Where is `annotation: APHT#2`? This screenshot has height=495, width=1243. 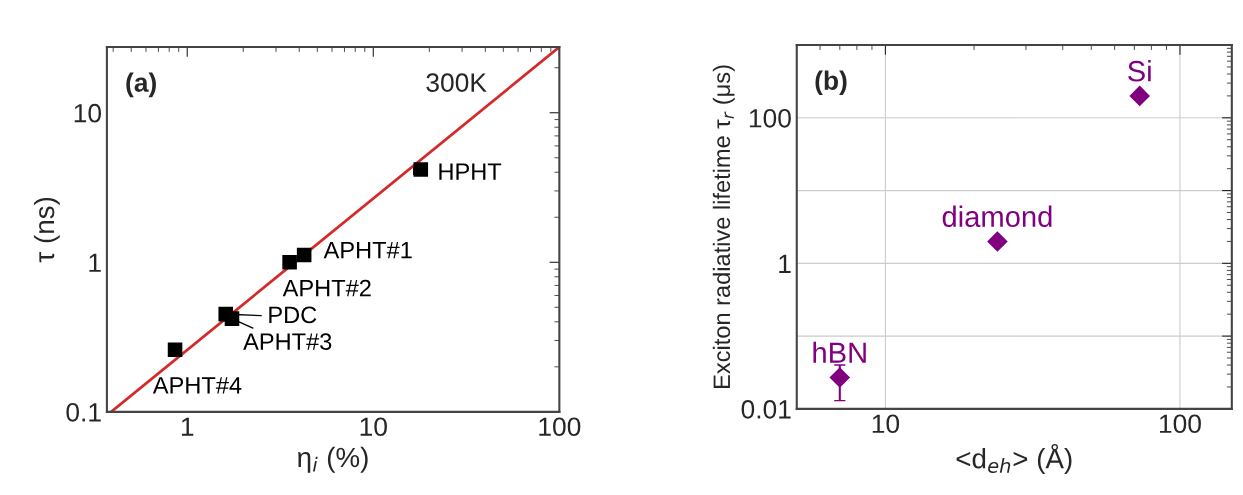 annotation: APHT#2 is located at coordinates (326, 288).